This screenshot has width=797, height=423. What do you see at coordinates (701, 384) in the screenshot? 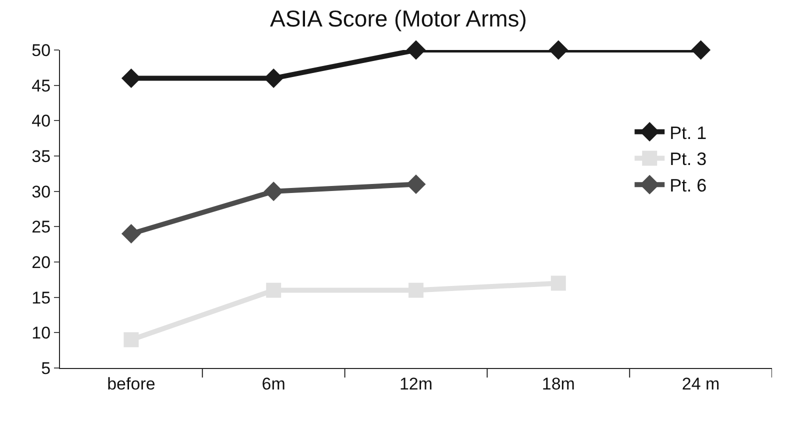
I see `x-tick-label: 24 m` at bounding box center [701, 384].